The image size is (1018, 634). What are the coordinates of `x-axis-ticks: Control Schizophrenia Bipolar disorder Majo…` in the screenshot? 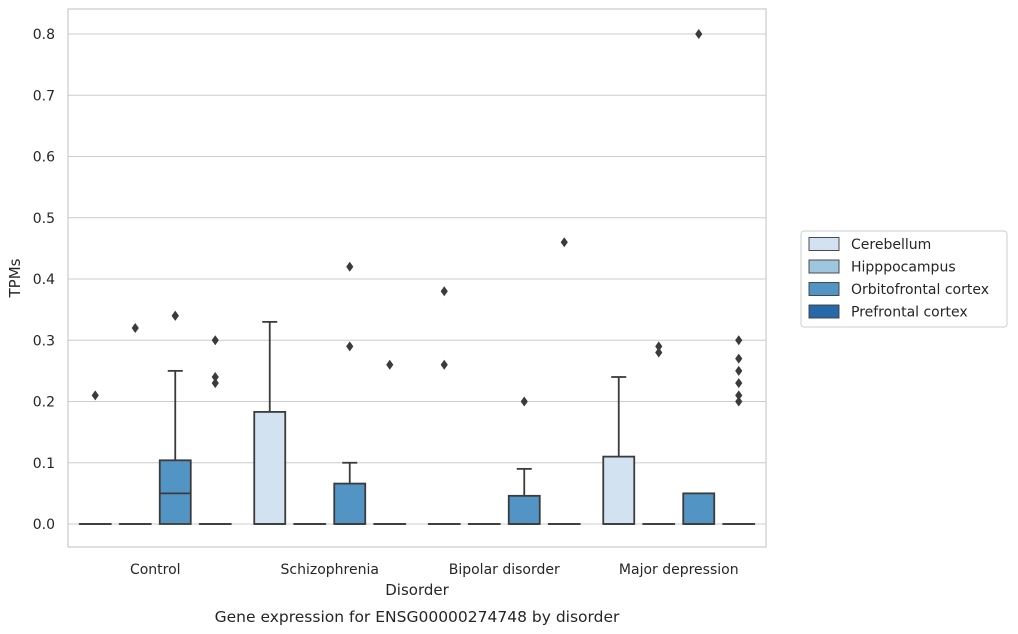 It's located at (434, 570).